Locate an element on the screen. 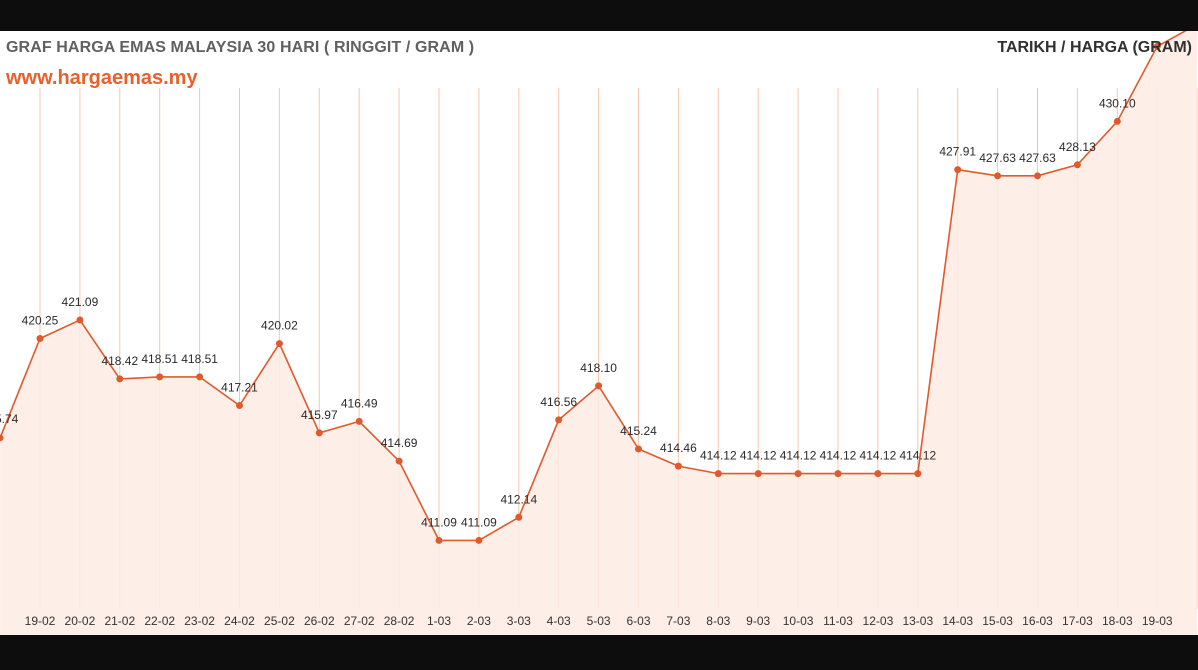  value-label: 416.56 is located at coordinates (558, 402).